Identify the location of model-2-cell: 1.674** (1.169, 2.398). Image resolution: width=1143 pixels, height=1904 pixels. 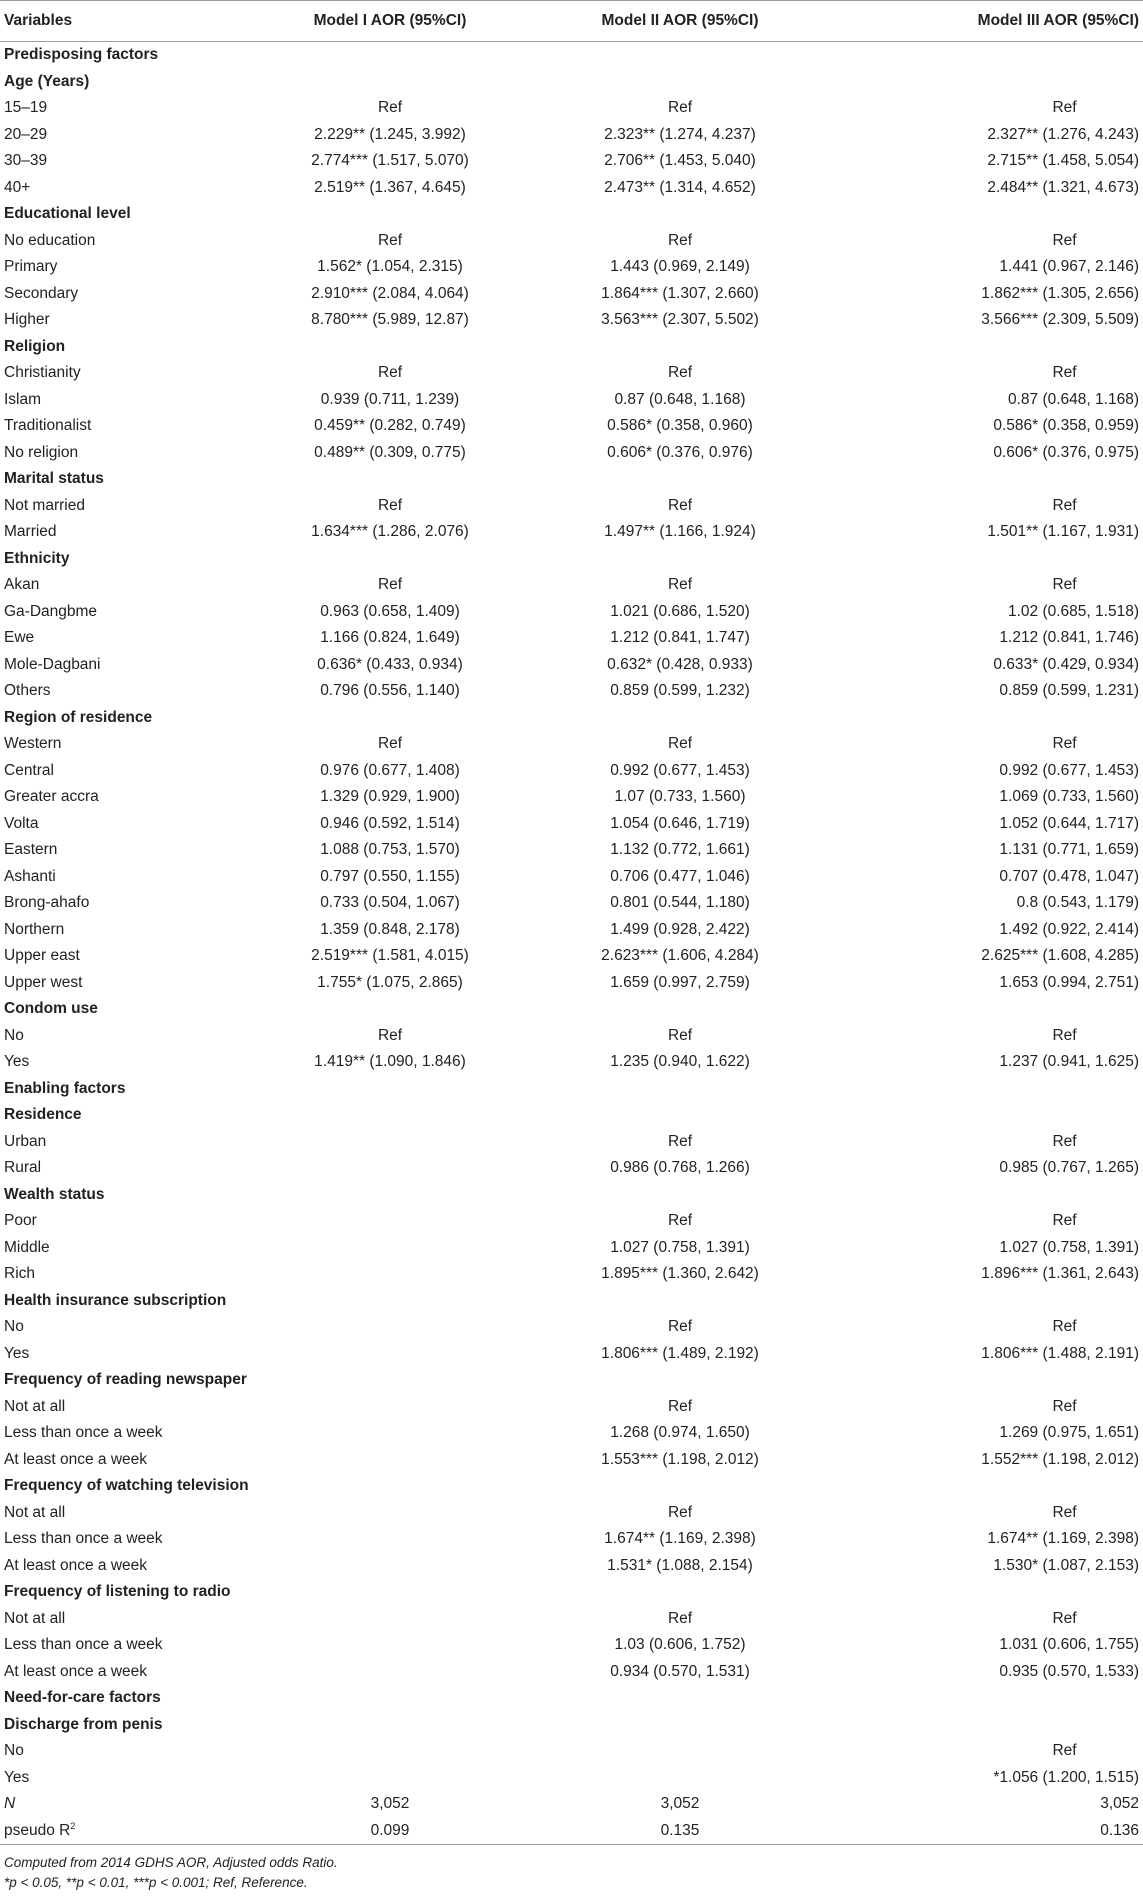
(680, 1538).